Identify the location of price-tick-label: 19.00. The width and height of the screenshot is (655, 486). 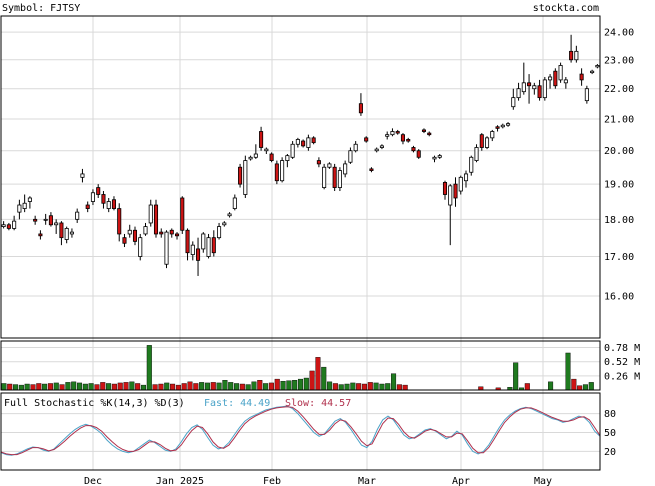
(619, 185).